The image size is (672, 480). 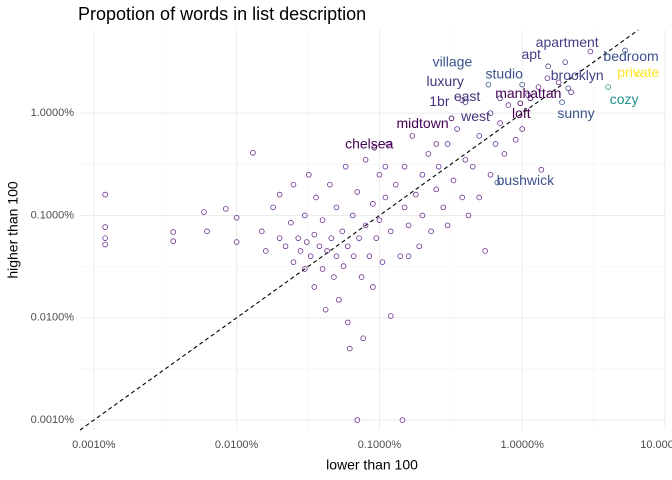 I want to click on x-axis-title: lower than 100, so click(x=372, y=465).